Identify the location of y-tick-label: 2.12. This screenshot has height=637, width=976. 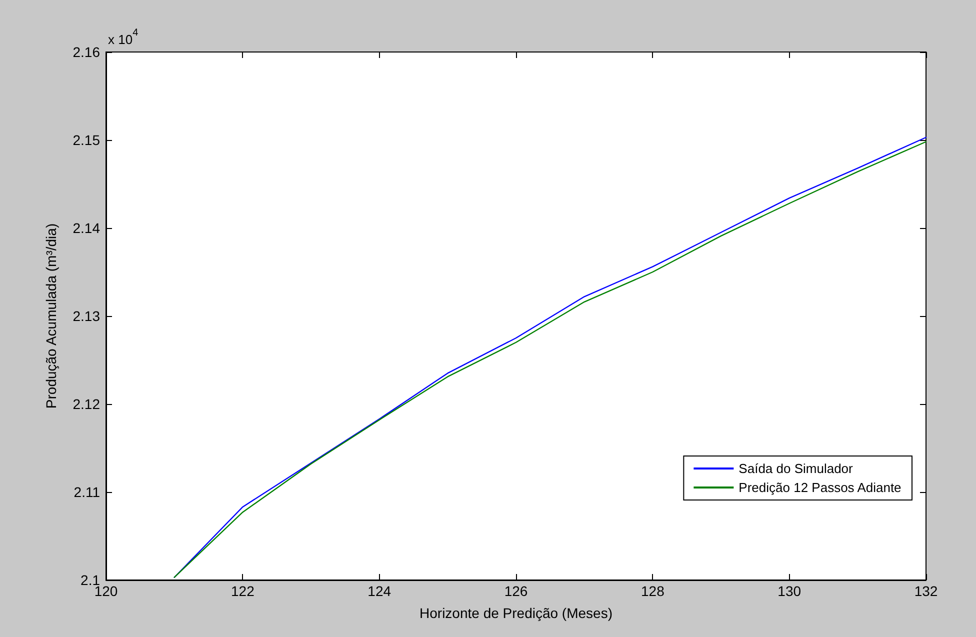
(86, 404).